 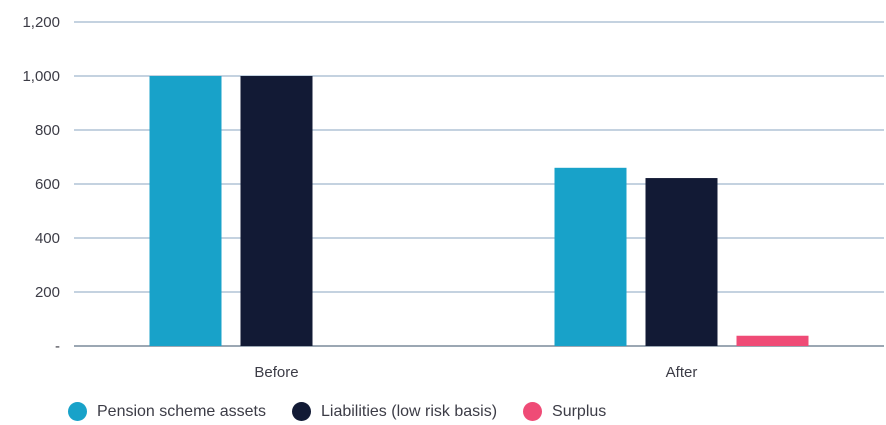 What do you see at coordinates (533, 411) in the screenshot?
I see `legend-swatch-surplus` at bounding box center [533, 411].